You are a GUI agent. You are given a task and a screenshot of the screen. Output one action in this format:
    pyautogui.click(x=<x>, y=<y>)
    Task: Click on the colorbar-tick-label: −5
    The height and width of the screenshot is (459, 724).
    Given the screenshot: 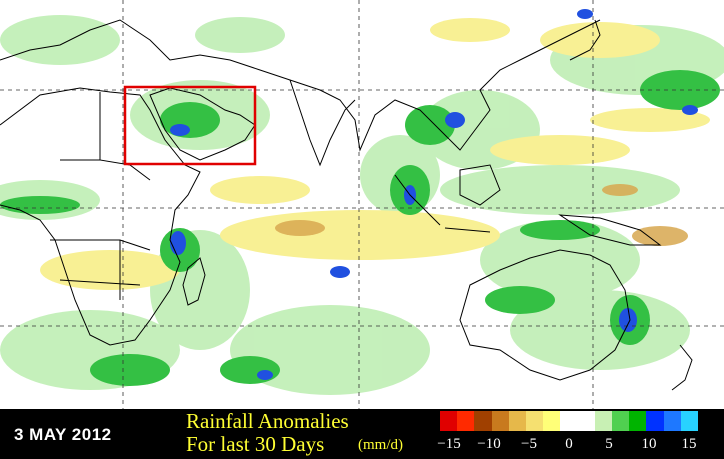 What is the action you would take?
    pyautogui.click(x=529, y=444)
    